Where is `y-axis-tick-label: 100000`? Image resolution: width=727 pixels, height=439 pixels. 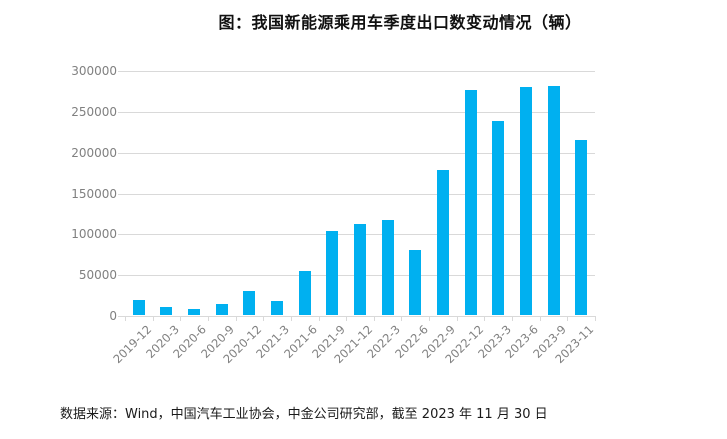
y-axis-tick-label: 100000 is located at coordinates (94, 234).